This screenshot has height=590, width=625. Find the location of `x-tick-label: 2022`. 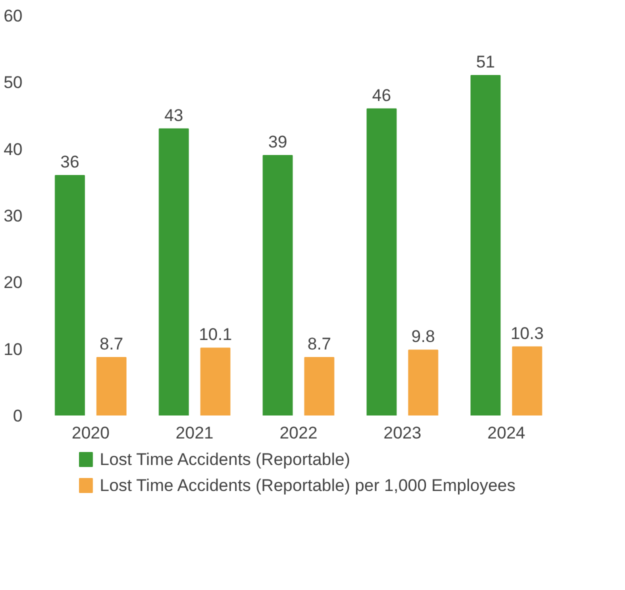

x-tick-label: 2022 is located at coordinates (299, 433).